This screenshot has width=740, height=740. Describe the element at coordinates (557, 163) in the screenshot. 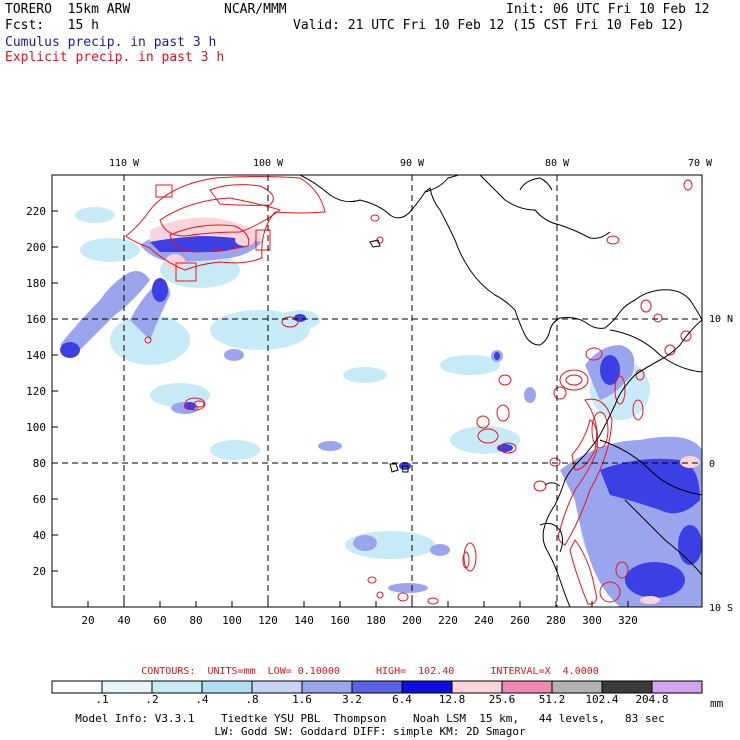

I see `lon-label-80w: 80 W` at that location.